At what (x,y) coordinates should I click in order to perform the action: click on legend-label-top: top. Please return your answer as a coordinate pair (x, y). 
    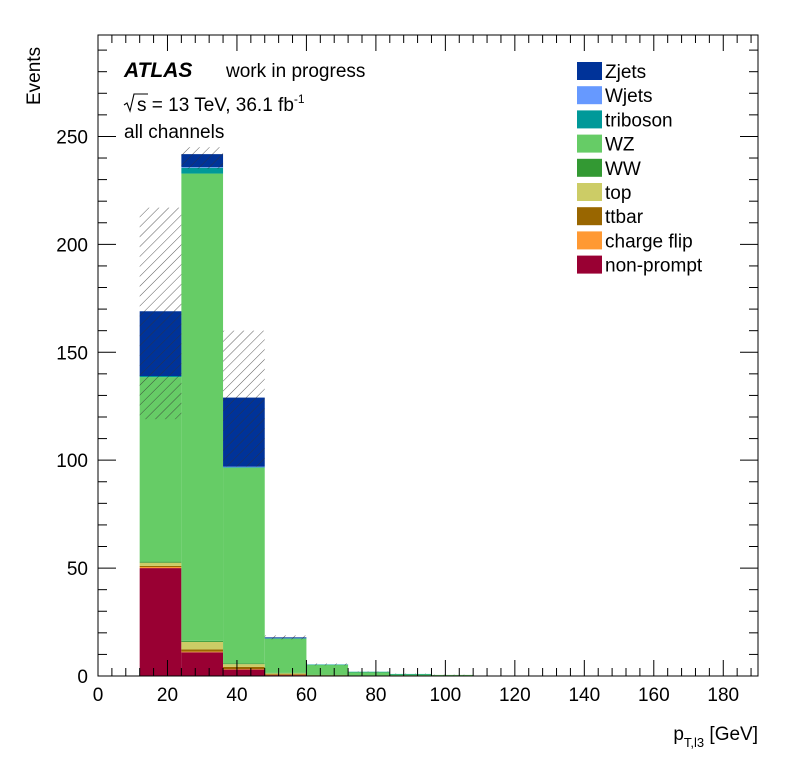
    Looking at the image, I should click on (618, 193).